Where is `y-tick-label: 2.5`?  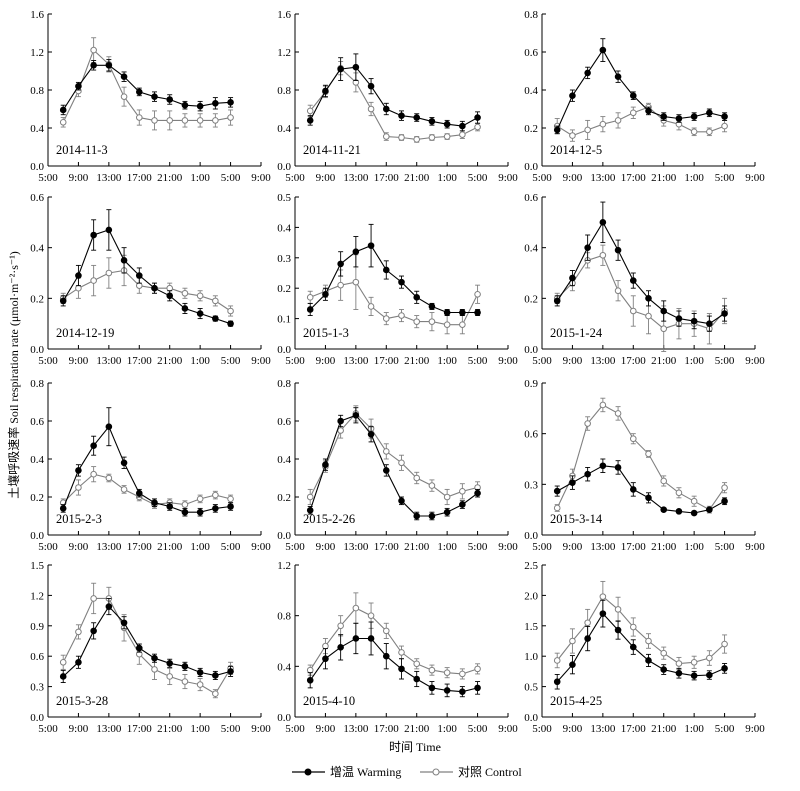 y-tick-label: 2.5 is located at coordinates (531, 566).